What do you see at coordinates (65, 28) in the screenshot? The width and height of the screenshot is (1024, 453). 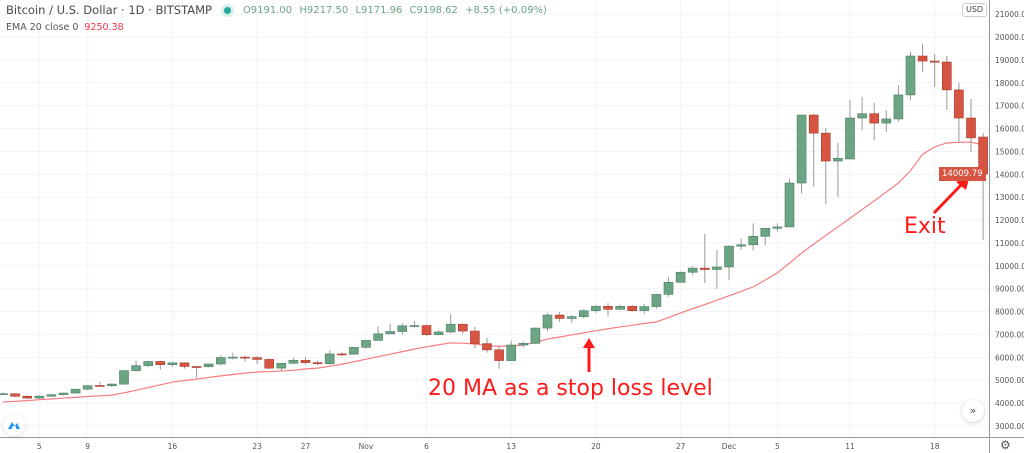 I see `ema-legend: EMA 20 close 0 9250.38` at bounding box center [65, 28].